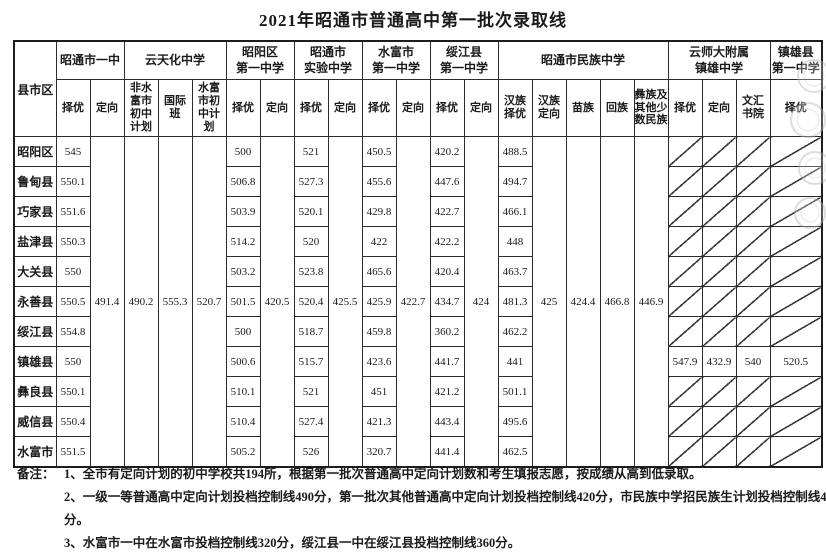 The width and height of the screenshot is (826, 559). I want to click on score-cell: 550.3, so click(73, 241).